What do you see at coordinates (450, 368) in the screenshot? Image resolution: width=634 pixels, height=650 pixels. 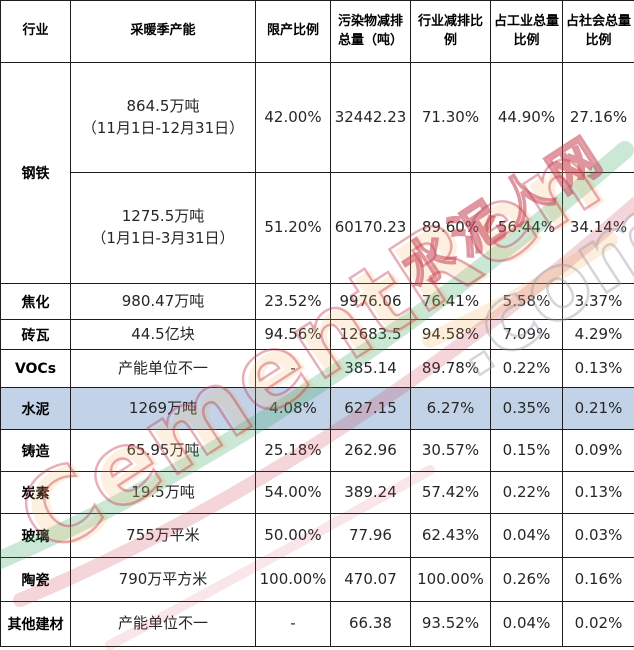 I see `cell-industry-ratio: 89.78%` at bounding box center [450, 368].